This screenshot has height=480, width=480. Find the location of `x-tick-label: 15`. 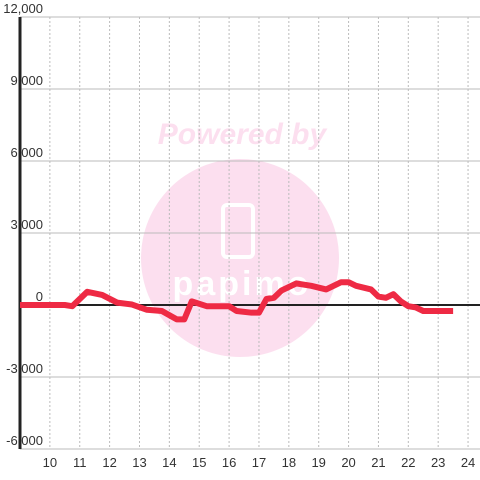

x-tick-label: 15 is located at coordinates (199, 462).